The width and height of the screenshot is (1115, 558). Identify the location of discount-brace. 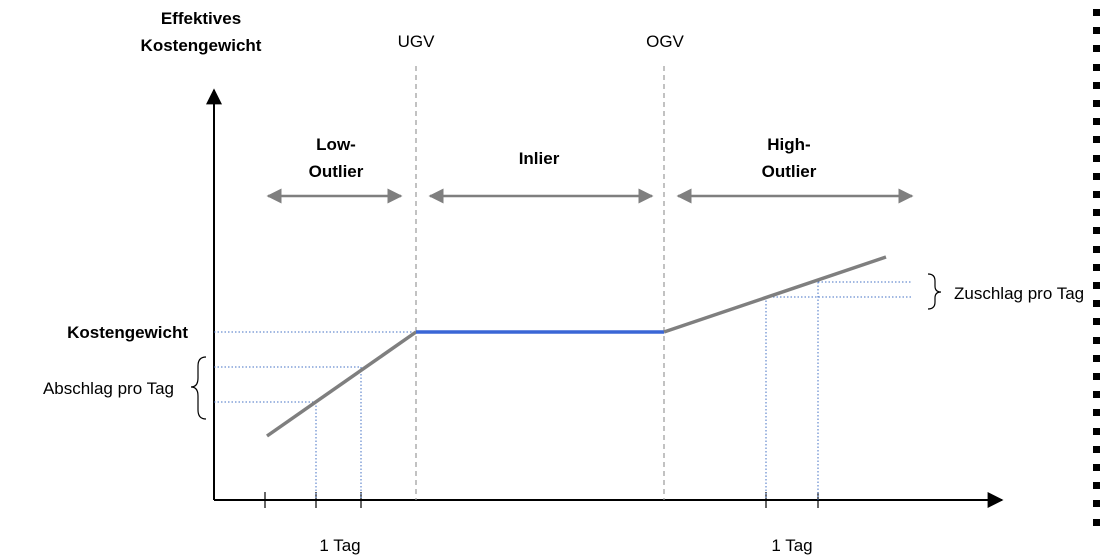
(198, 388).